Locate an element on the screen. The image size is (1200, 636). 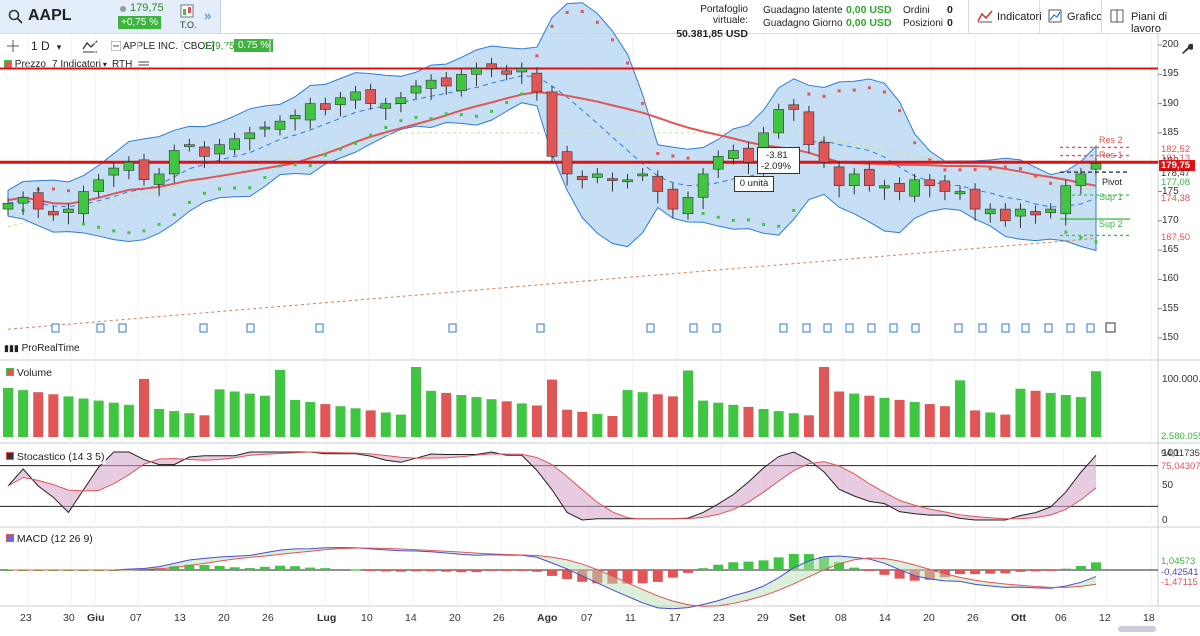
macd-fill is located at coordinates (552, 578).